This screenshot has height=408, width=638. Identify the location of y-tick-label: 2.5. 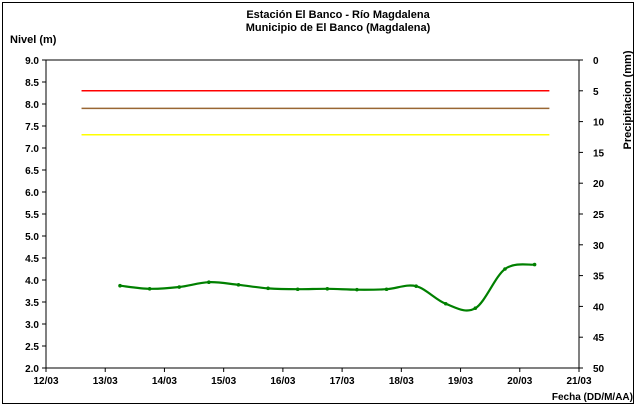
(32, 347).